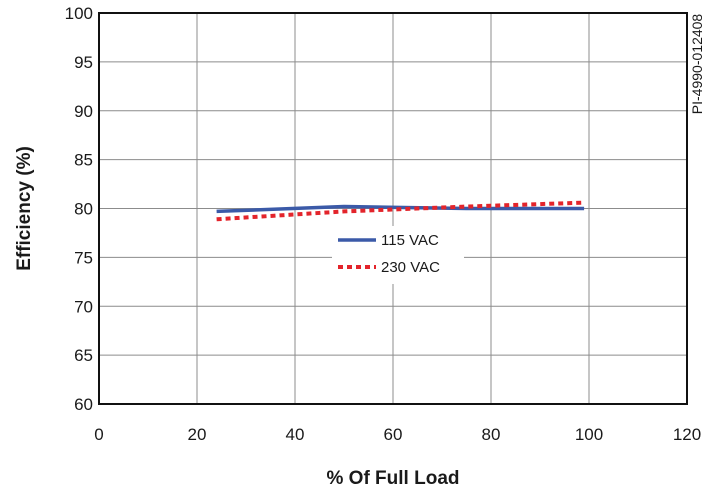  I want to click on series-line-115-vac, so click(400, 209).